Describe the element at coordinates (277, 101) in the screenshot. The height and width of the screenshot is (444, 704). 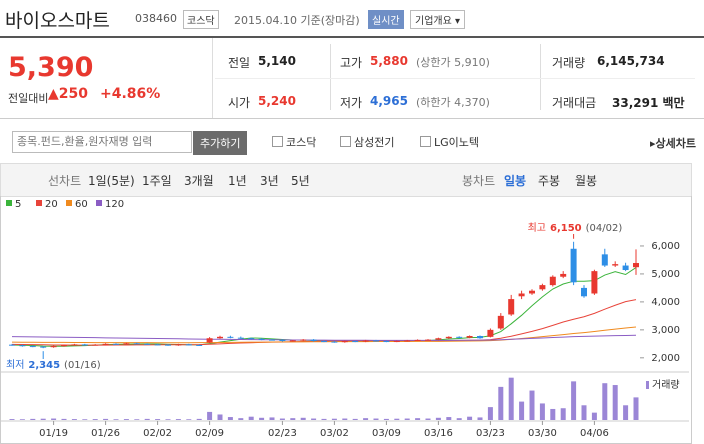
I see `quote-value: 5,240` at that location.